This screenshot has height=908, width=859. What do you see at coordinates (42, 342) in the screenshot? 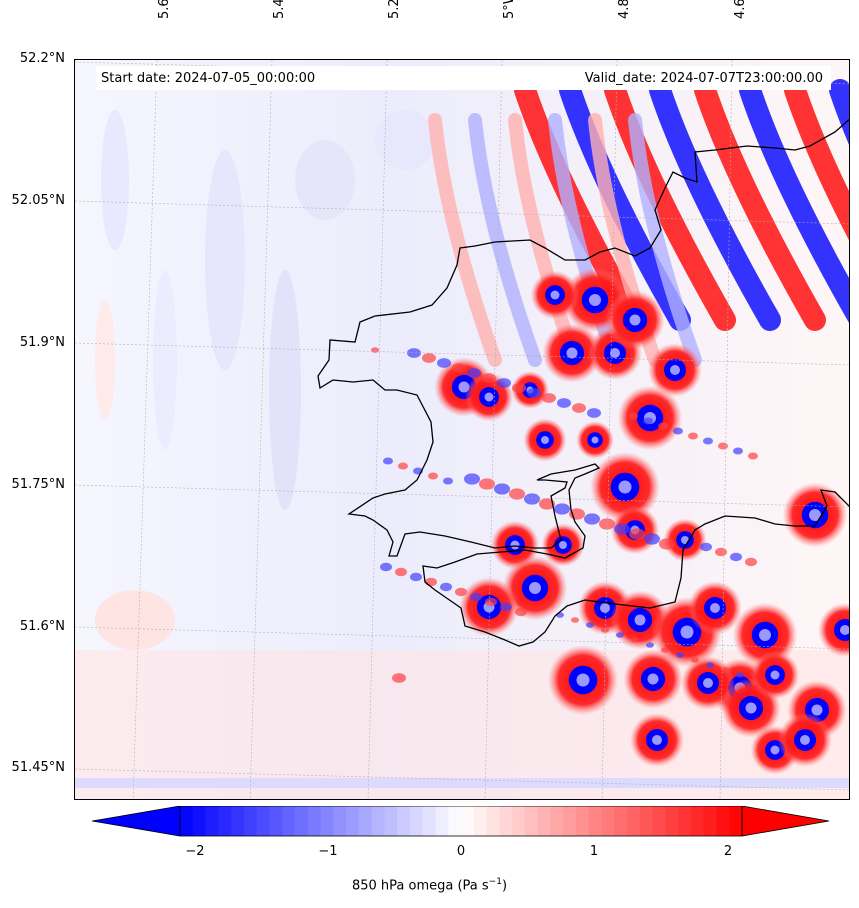
I see `lat-tick-51.9N: 51.9°N` at bounding box center [42, 342].